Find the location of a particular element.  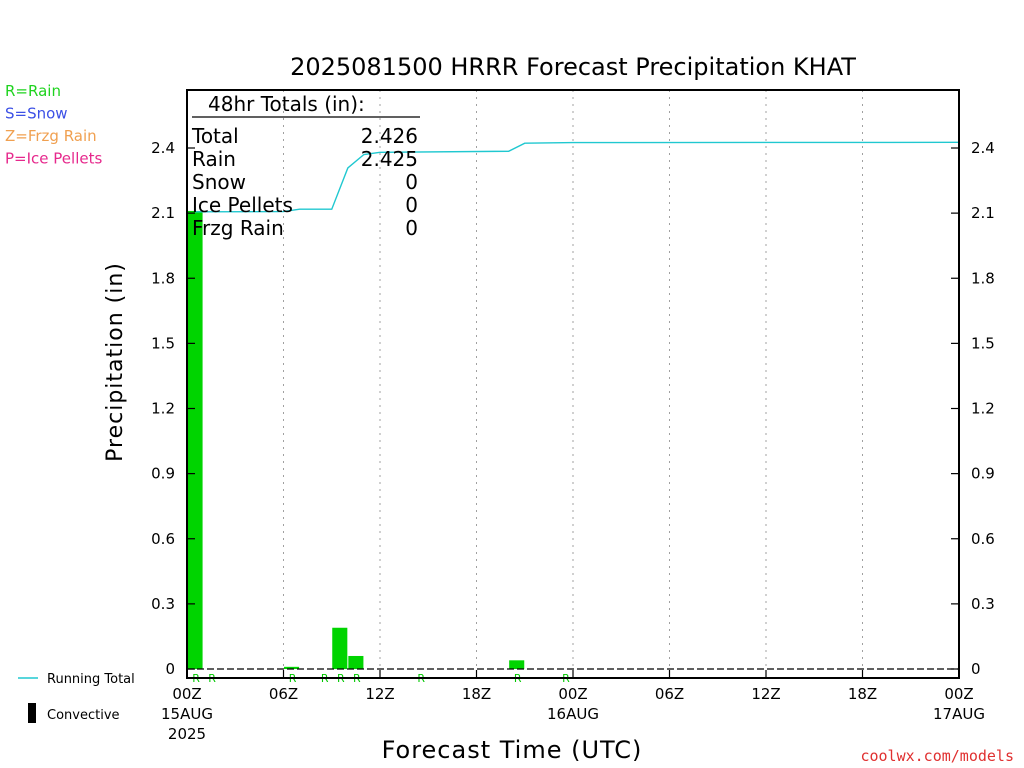

ytick-right-label: 1.5 is located at coordinates (983, 343).